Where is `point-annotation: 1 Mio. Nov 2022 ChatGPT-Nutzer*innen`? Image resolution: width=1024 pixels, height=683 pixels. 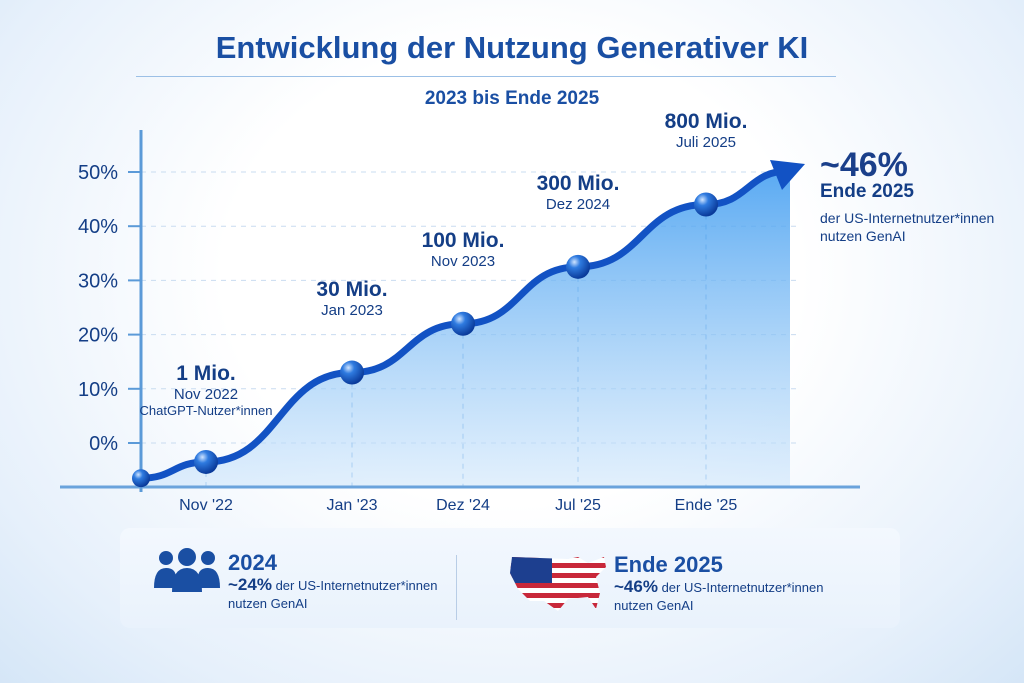 point-annotation: 1 Mio. Nov 2022 ChatGPT-Nutzer*innen is located at coordinates (206, 390).